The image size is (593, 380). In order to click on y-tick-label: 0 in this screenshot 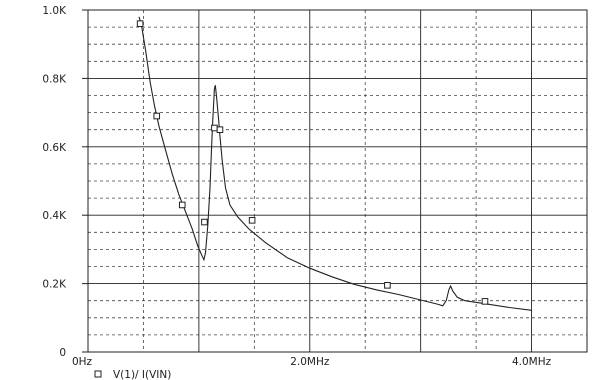, I will do `click(62, 353)`.